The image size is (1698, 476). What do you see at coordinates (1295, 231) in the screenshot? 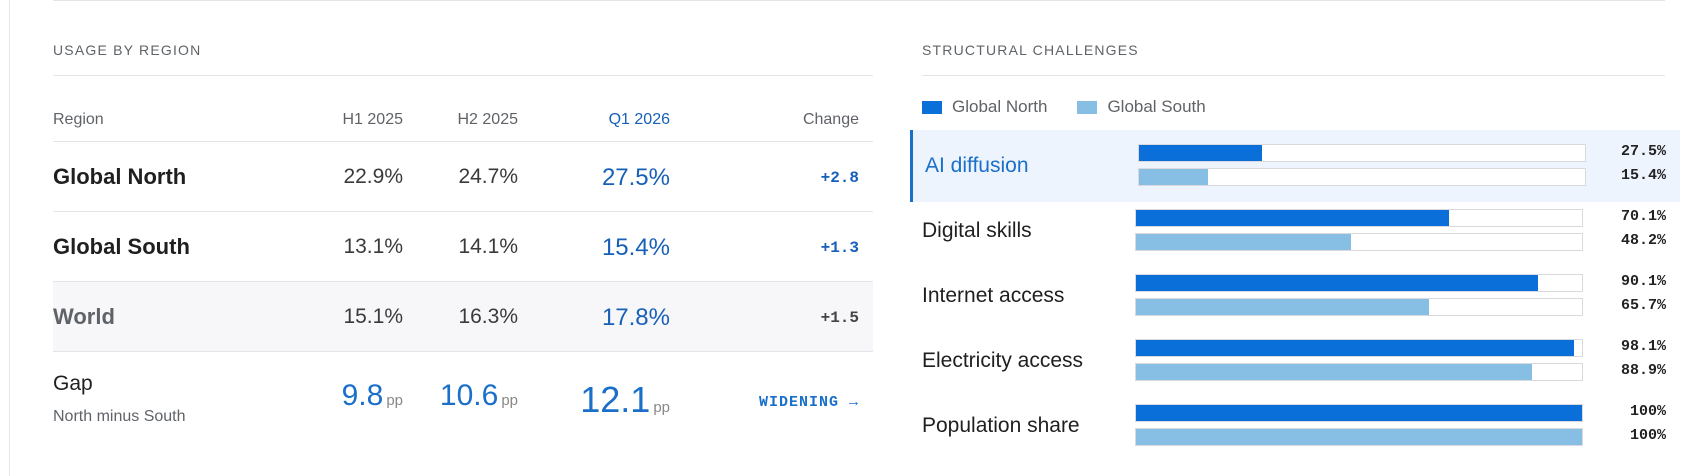
I see `chart-row-digital-skills: Digital skills 70.1% 48.2%` at bounding box center [1295, 231].